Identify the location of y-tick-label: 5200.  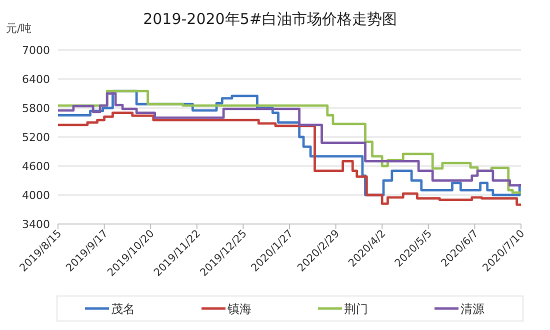
(36, 137).